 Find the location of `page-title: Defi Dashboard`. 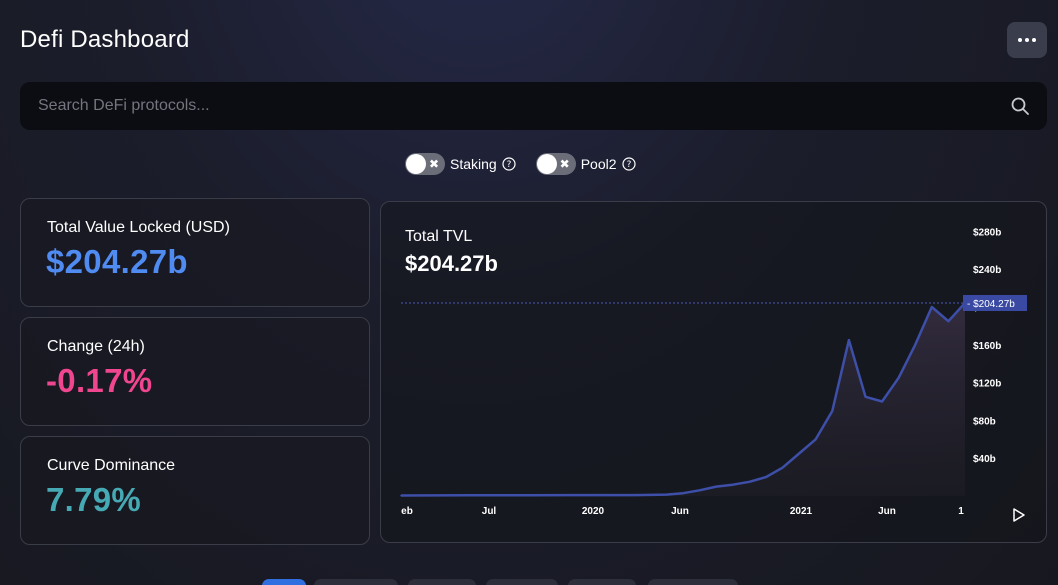

page-title: Defi Dashboard is located at coordinates (105, 39).